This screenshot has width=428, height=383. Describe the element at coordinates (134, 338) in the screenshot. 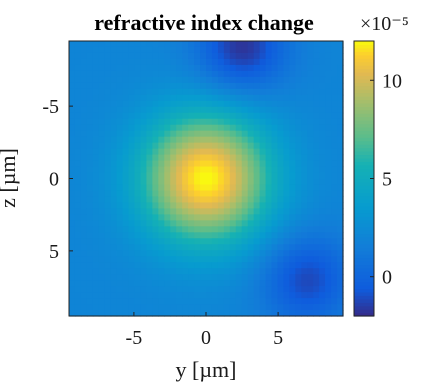

I see `x-tick-label: -5` at that location.